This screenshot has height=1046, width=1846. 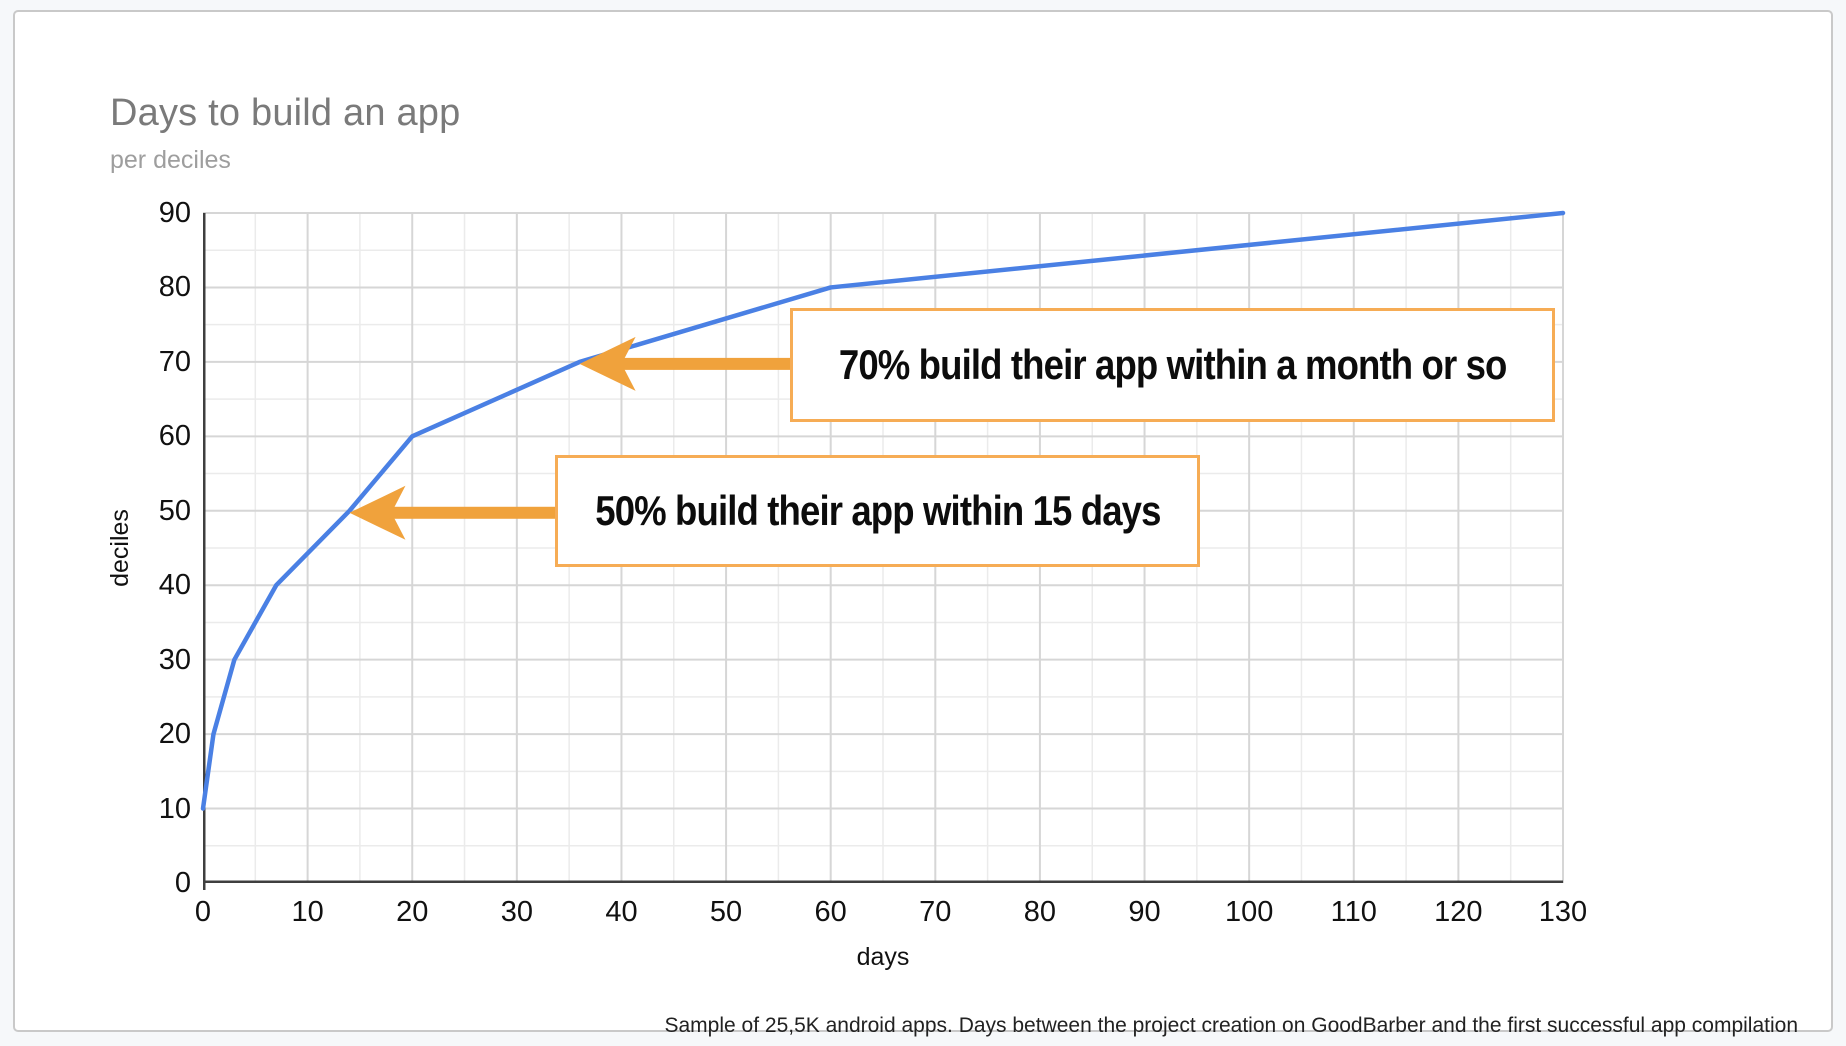 I want to click on x-tick-label: 90, so click(x=1144, y=912).